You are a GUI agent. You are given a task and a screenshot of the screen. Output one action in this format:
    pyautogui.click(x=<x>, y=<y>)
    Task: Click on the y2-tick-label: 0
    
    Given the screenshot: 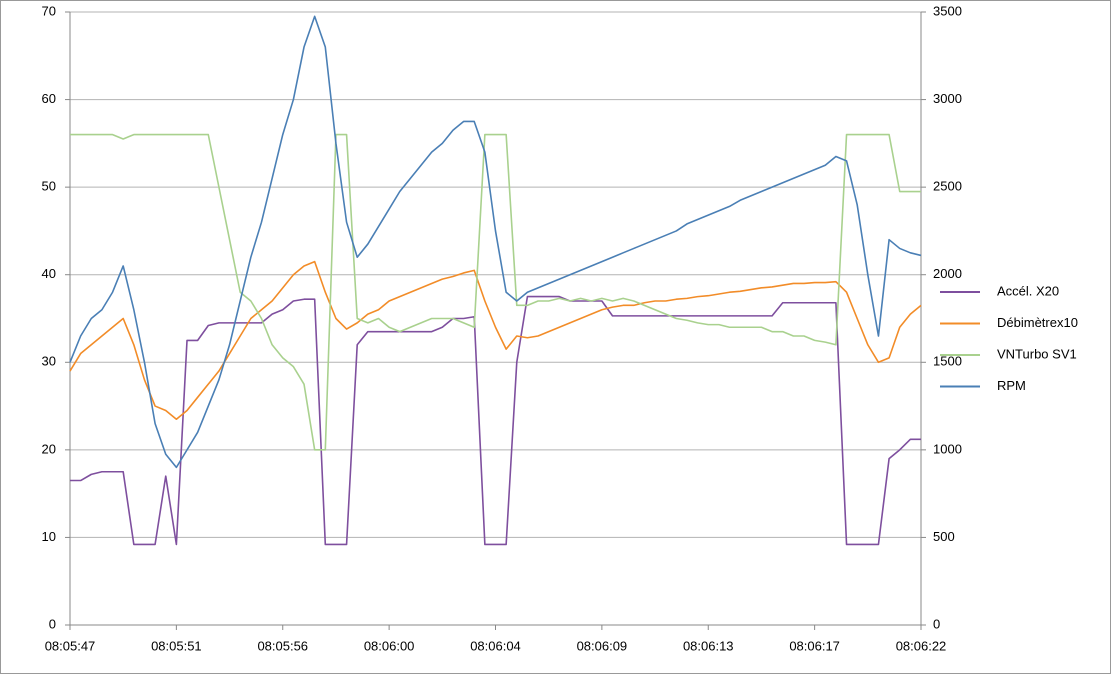 What is the action you would take?
    pyautogui.click(x=936, y=623)
    